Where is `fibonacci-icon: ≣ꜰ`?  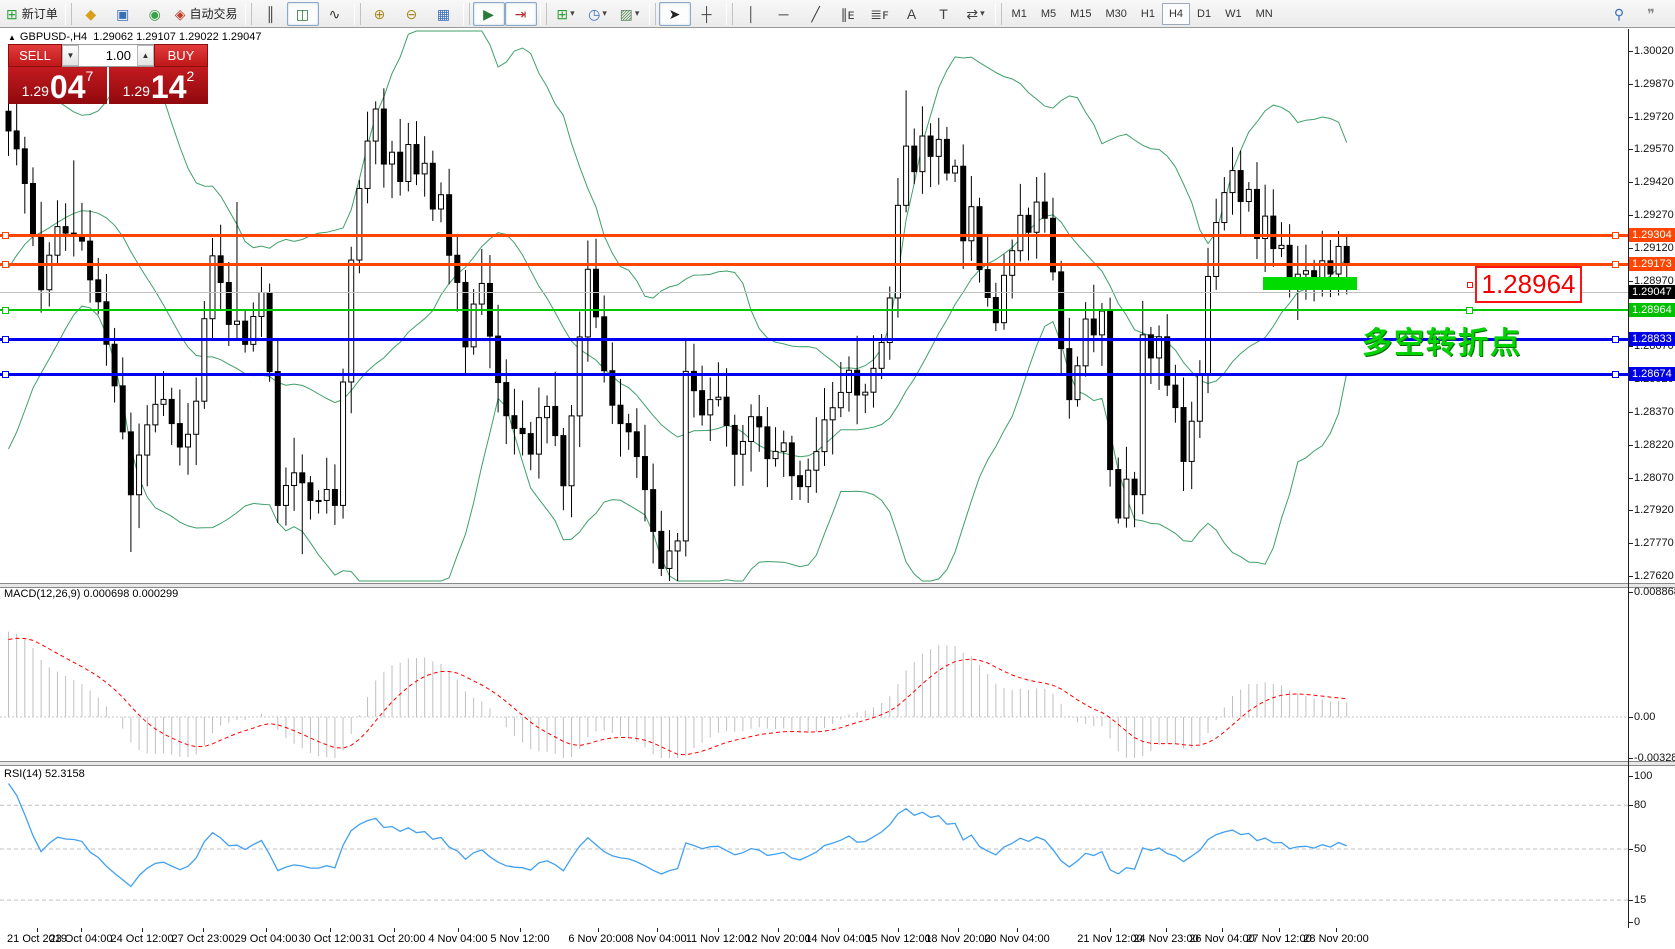 fibonacci-icon: ≣ꜰ is located at coordinates (879, 13).